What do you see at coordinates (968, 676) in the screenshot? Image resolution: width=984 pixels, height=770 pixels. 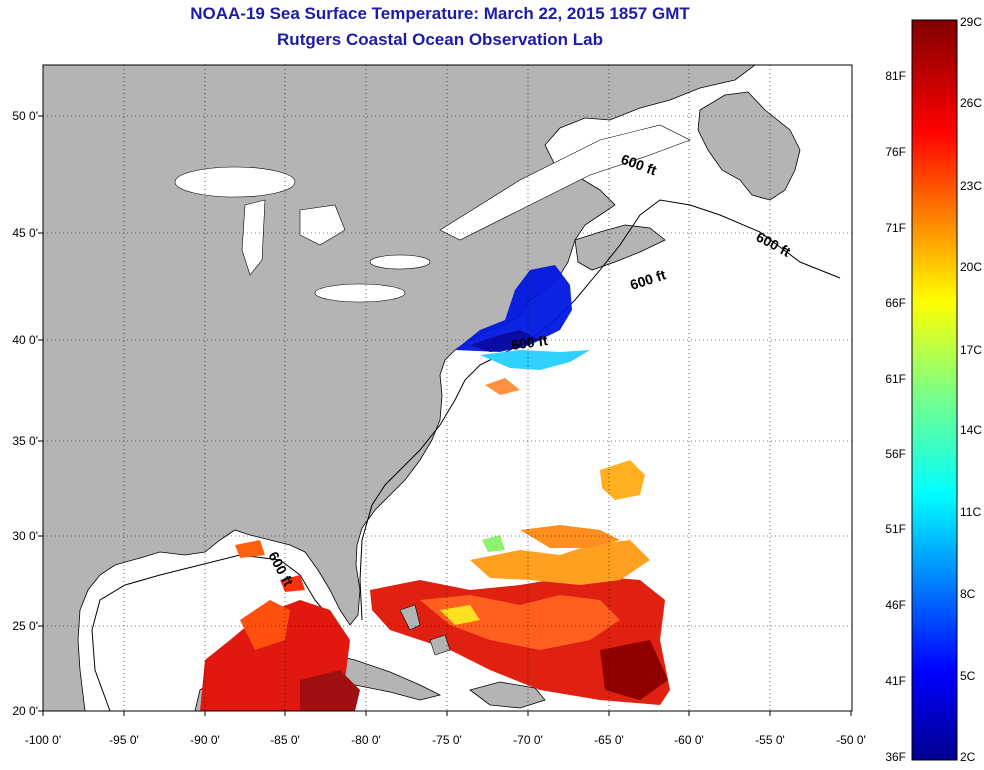 I see `colorbar-celsius-label: 5C` at bounding box center [968, 676].